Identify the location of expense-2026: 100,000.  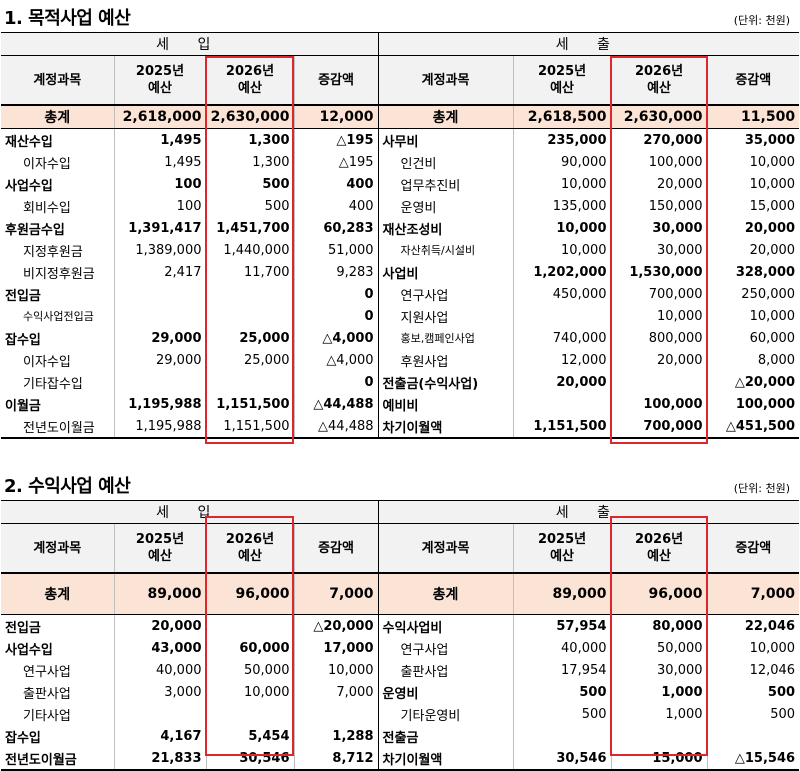
(659, 404).